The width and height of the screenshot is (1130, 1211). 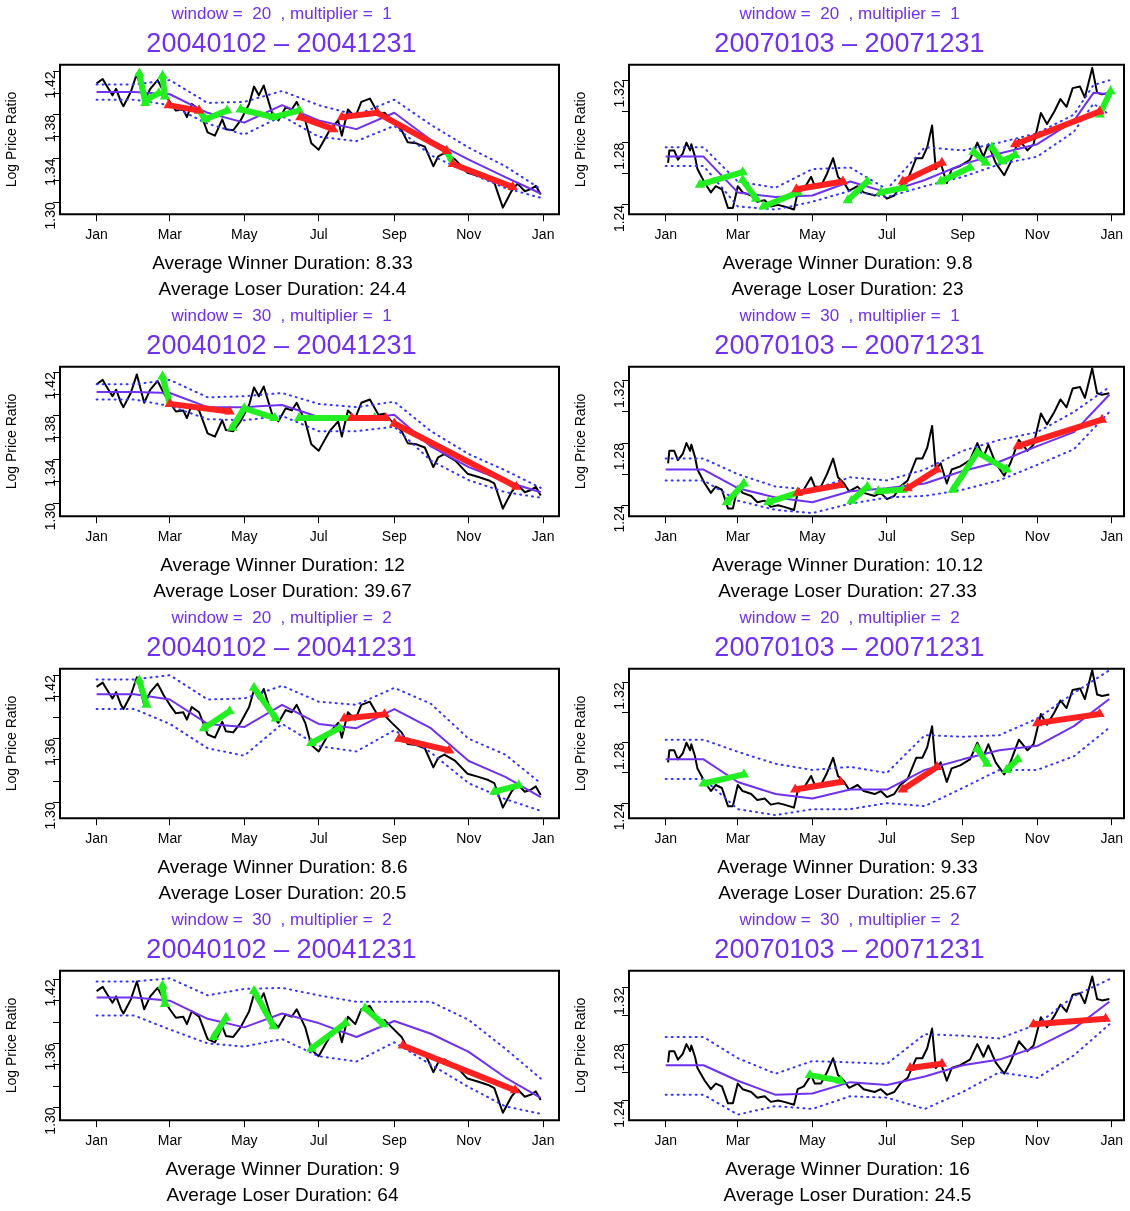 What do you see at coordinates (282, 1169) in the screenshot?
I see `text: Average Winner Duration: 9` at bounding box center [282, 1169].